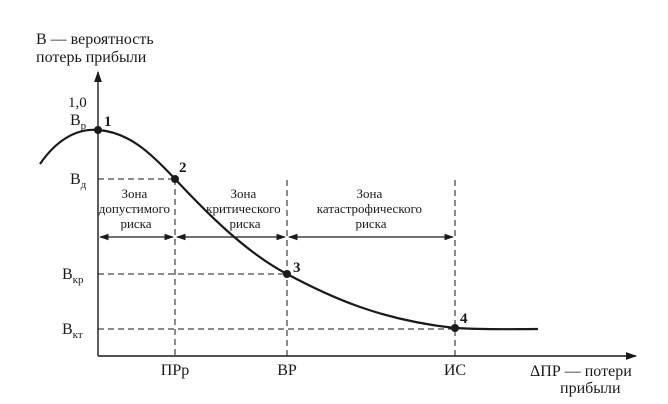 This screenshot has height=404, width=668. What do you see at coordinates (297, 268) in the screenshot?
I see `point-3-label: 3` at bounding box center [297, 268].